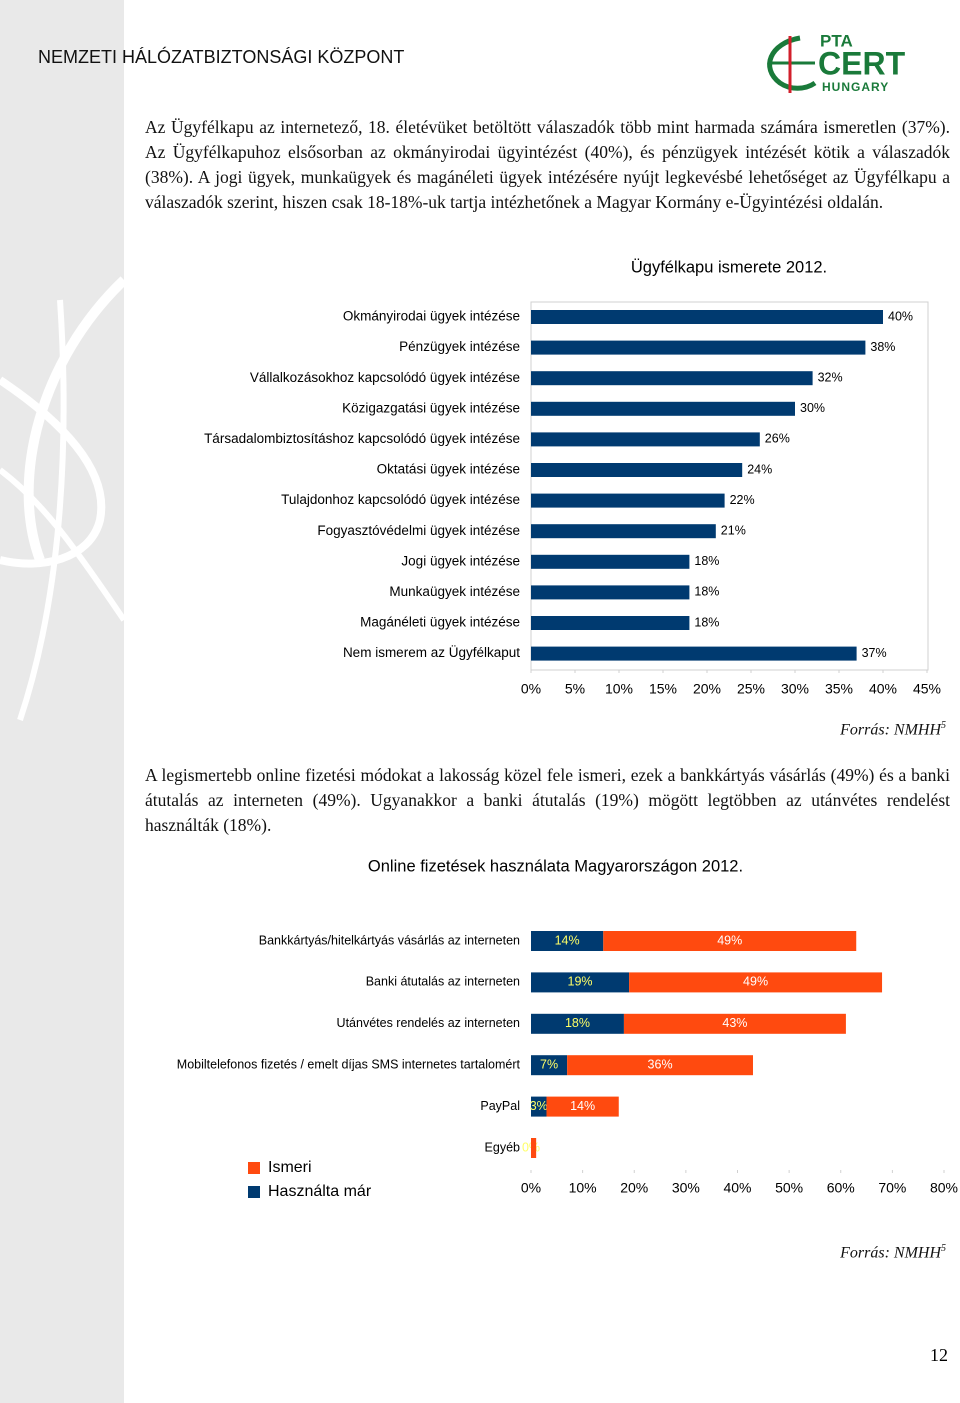 This screenshot has width=960, height=1403. What do you see at coordinates (320, 1191) in the screenshot?
I see `legend-label: Használta már` at bounding box center [320, 1191].